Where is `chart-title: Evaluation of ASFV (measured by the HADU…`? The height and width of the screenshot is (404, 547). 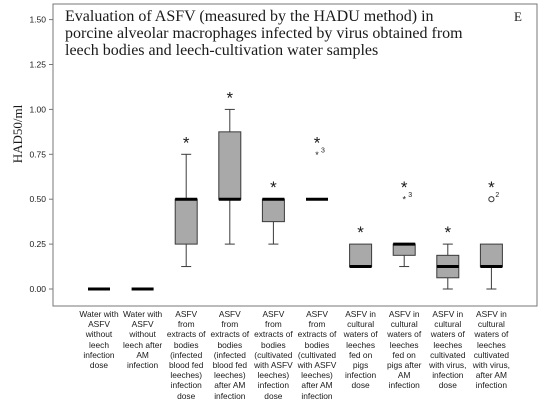
chart-title: Evaluation of ASFV (measured by the HADU… is located at coordinates (280, 33).